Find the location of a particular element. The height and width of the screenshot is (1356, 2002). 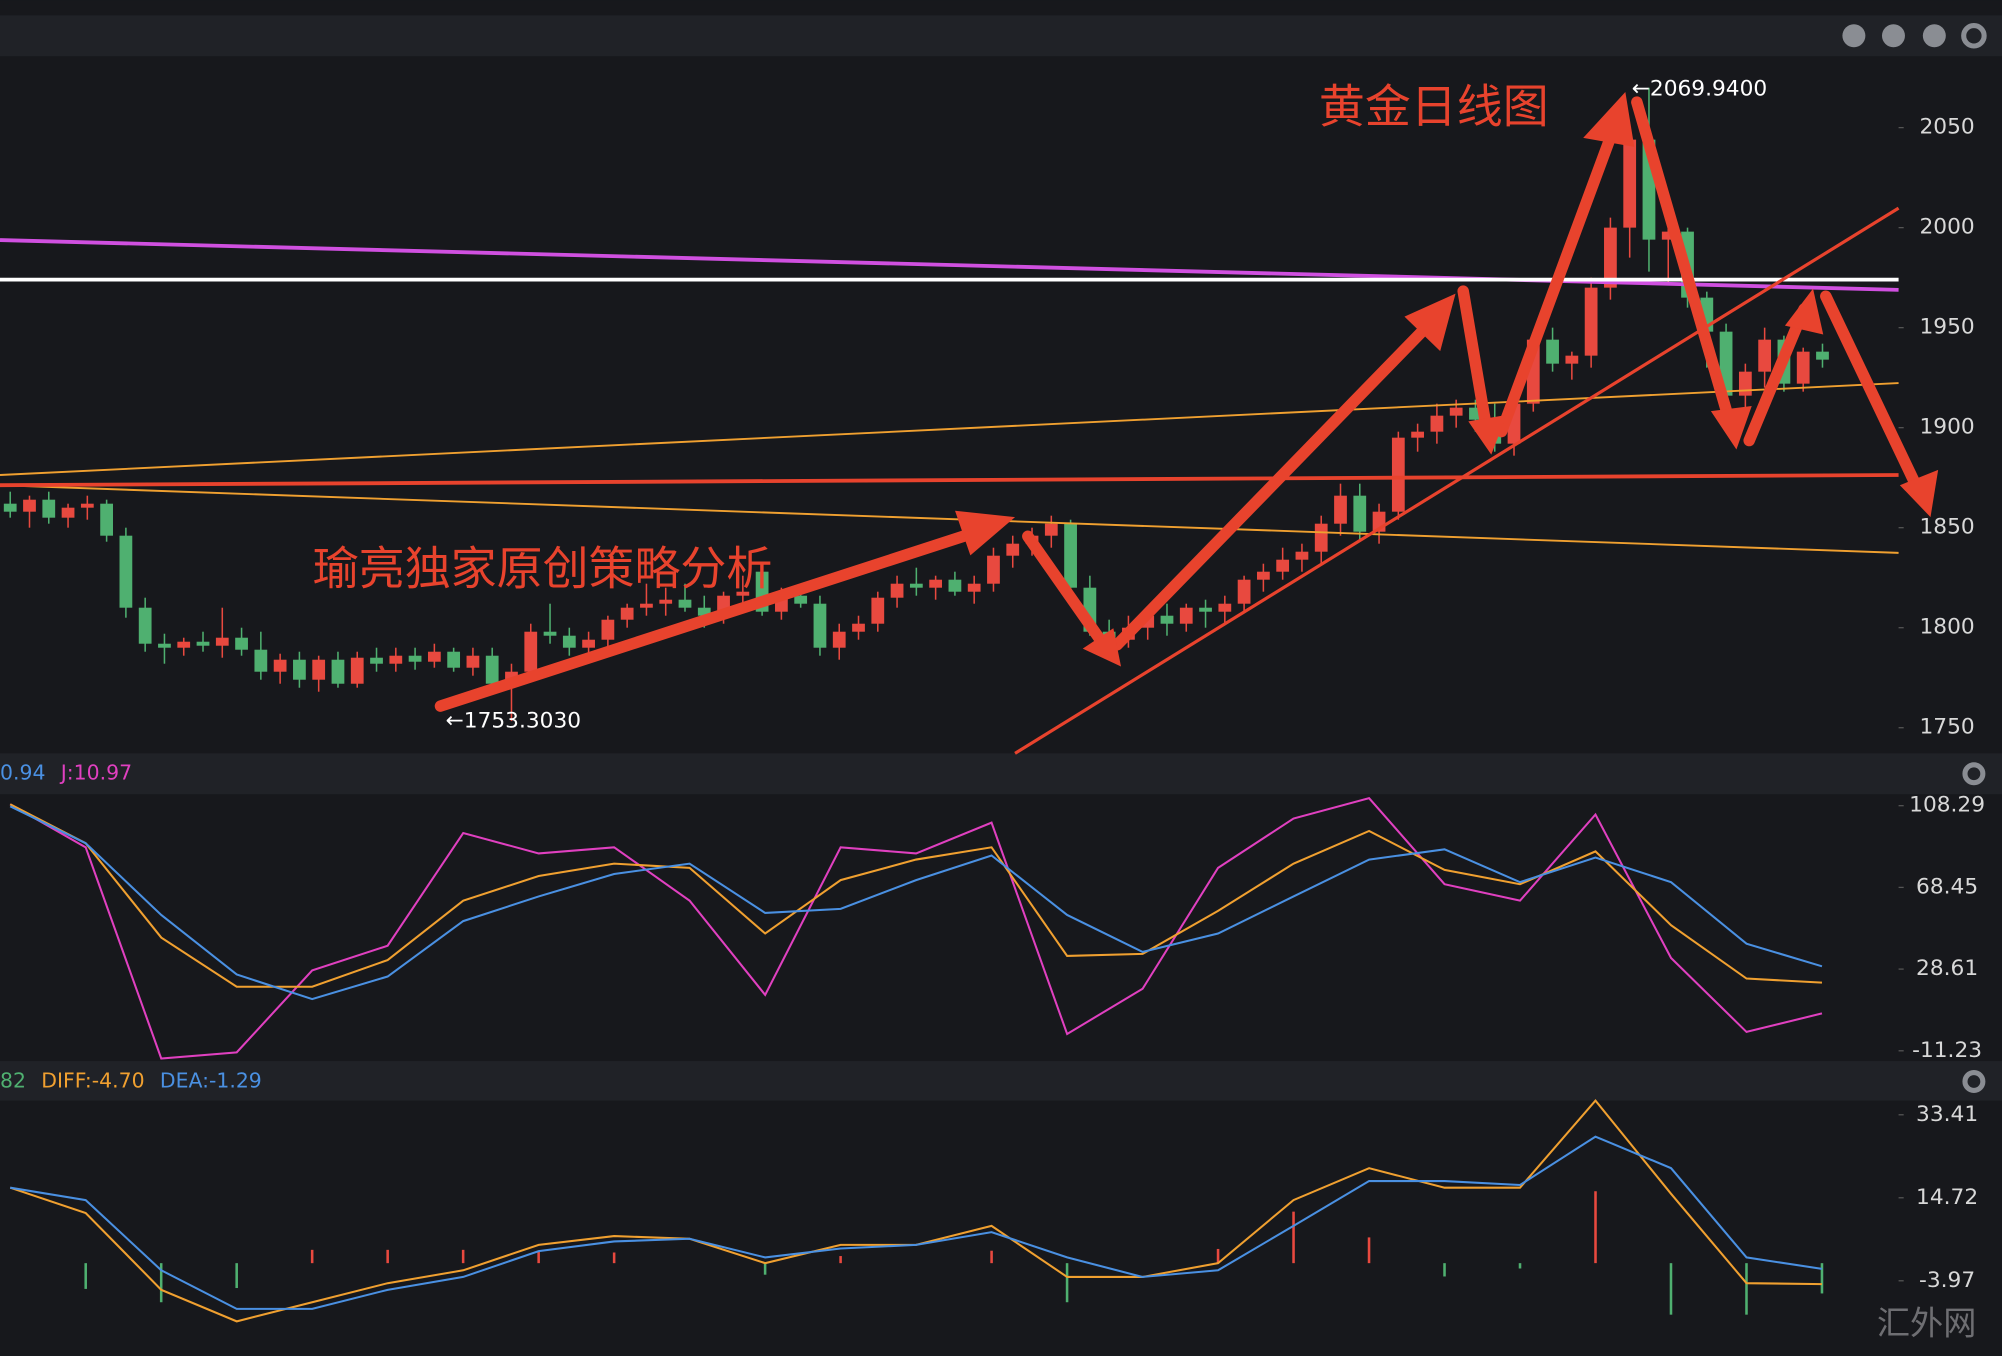

y-tick-label: 2000 is located at coordinates (1946, 227).